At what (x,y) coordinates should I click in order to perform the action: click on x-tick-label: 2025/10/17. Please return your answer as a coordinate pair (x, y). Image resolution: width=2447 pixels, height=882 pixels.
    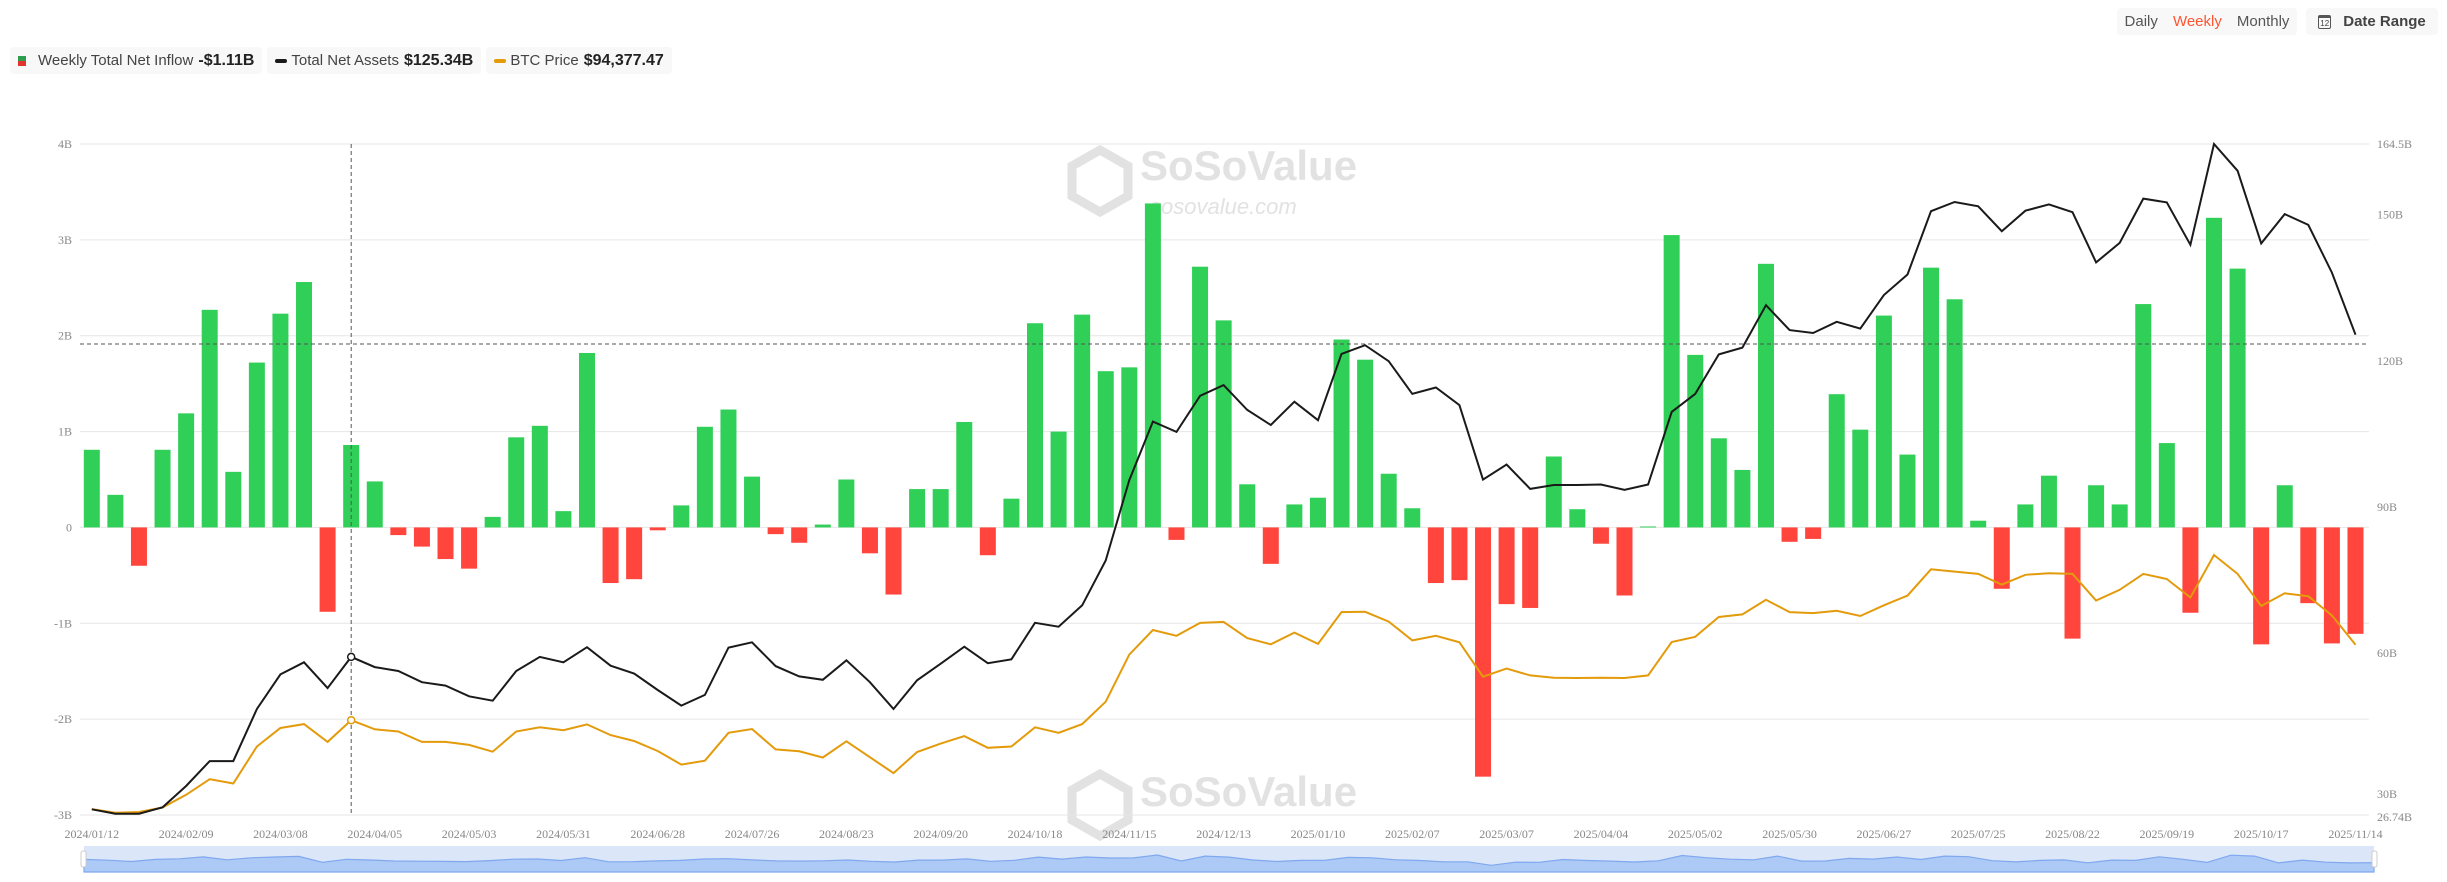
    Looking at the image, I should click on (2261, 834).